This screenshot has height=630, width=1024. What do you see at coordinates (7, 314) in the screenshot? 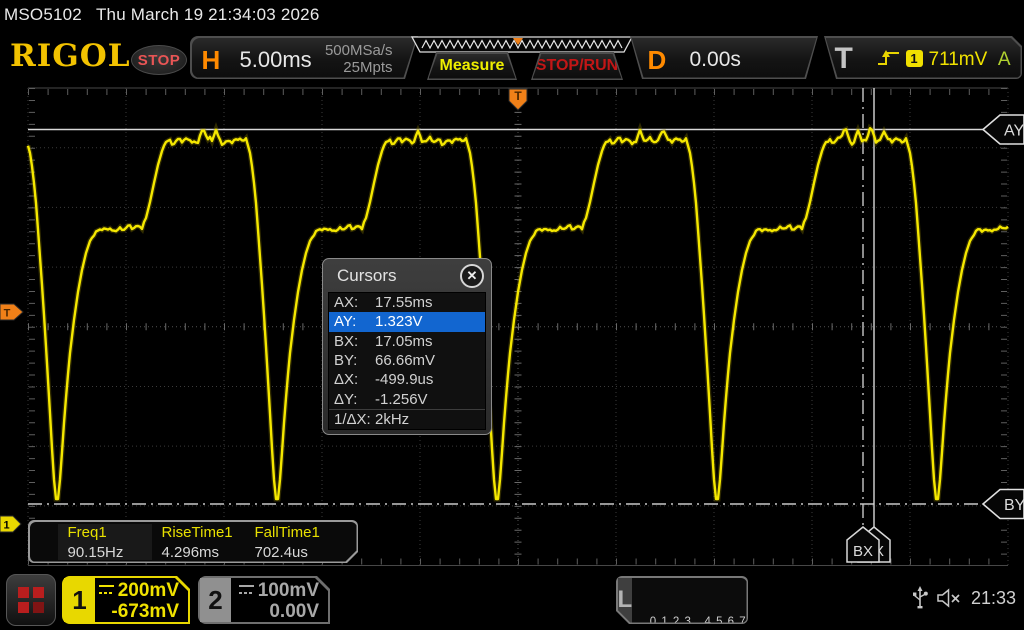
I see `trigger-level-marker-label: T` at bounding box center [7, 314].